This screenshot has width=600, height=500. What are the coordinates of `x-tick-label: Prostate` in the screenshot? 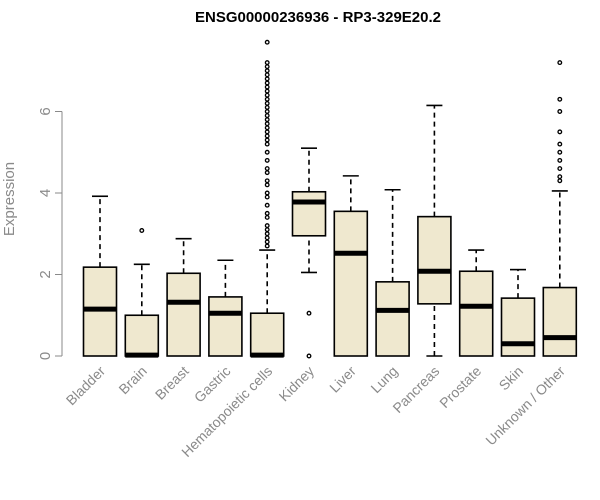 It's located at (460, 387).